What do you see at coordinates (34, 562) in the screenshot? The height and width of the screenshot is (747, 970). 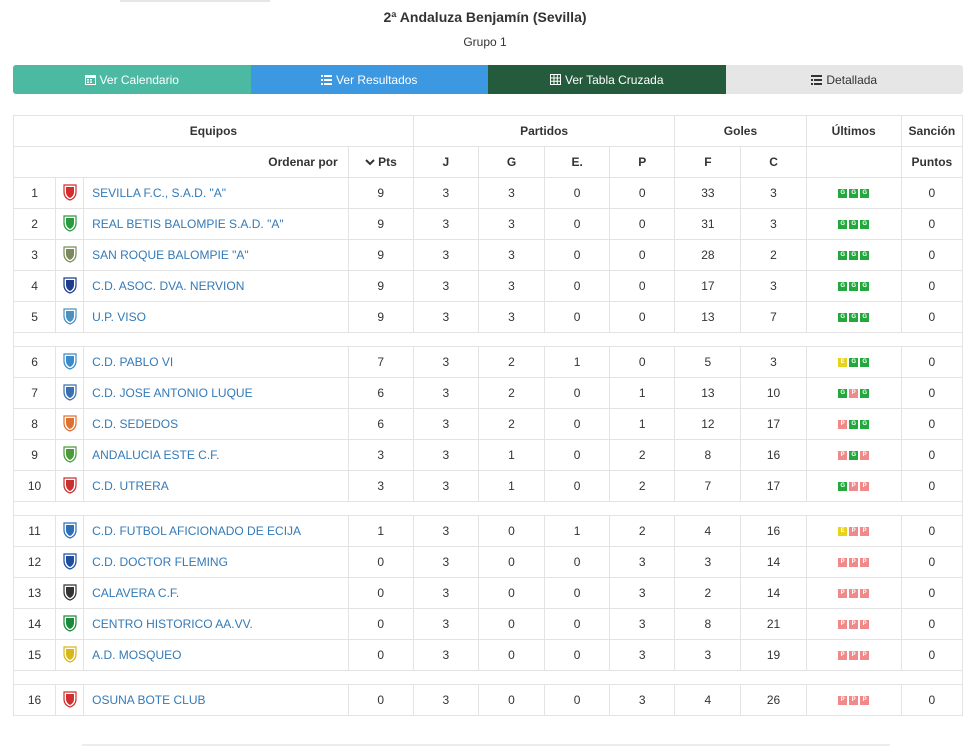 I see `position-cell: 12` at bounding box center [34, 562].